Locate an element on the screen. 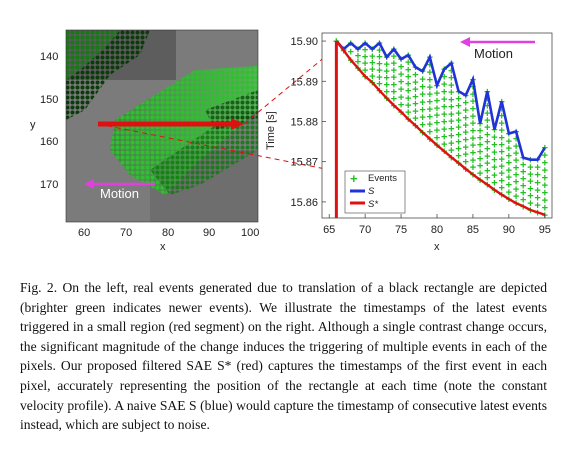 The image size is (565, 460). x-tick-100: 100 is located at coordinates (250, 233).